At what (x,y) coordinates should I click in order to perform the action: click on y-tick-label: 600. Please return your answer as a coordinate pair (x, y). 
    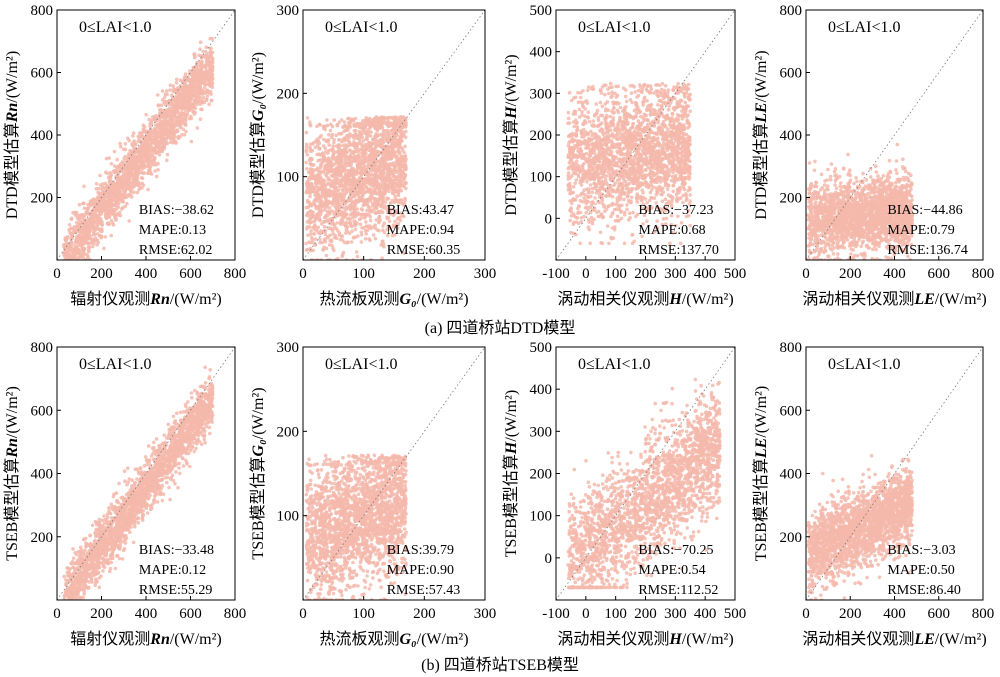
    Looking at the image, I should click on (42, 74).